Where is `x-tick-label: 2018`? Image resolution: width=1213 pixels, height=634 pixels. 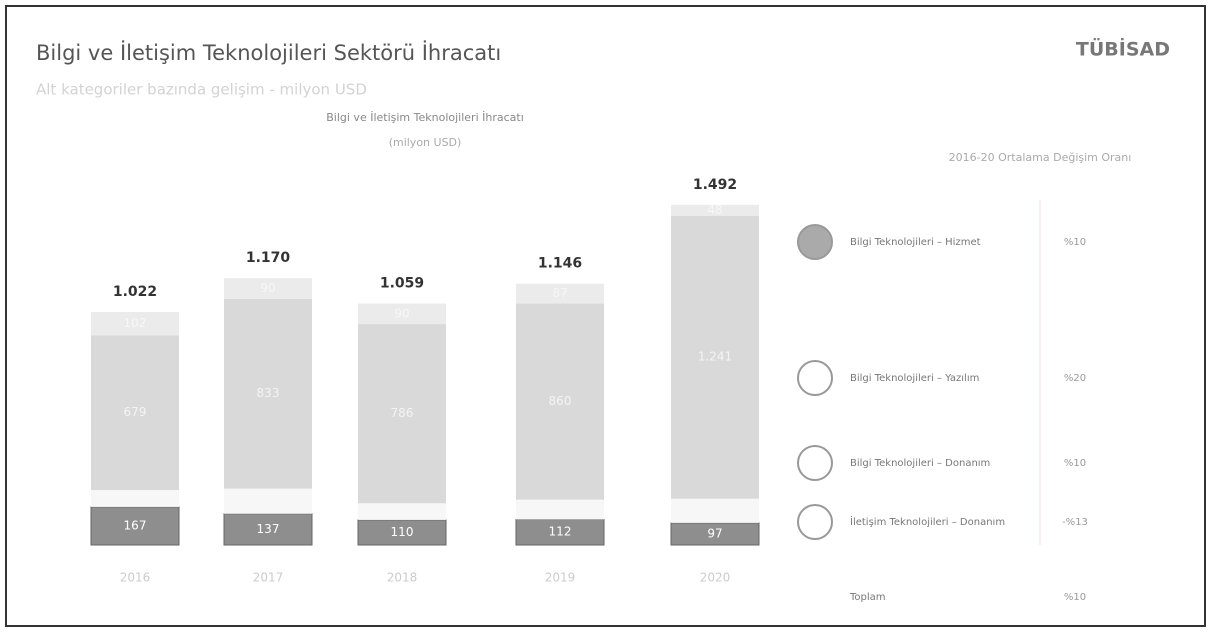 x-tick-label: 2018 is located at coordinates (402, 578).